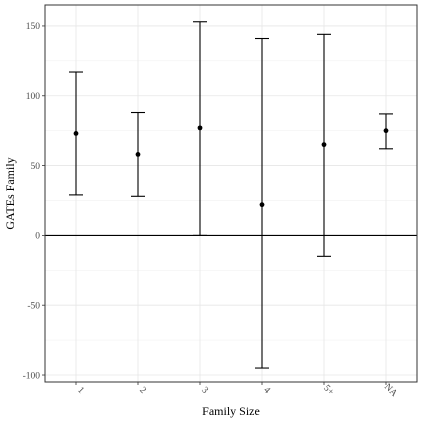 The image size is (423, 423). Describe the element at coordinates (390, 390) in the screenshot. I see `x-tick-label: NA` at that location.